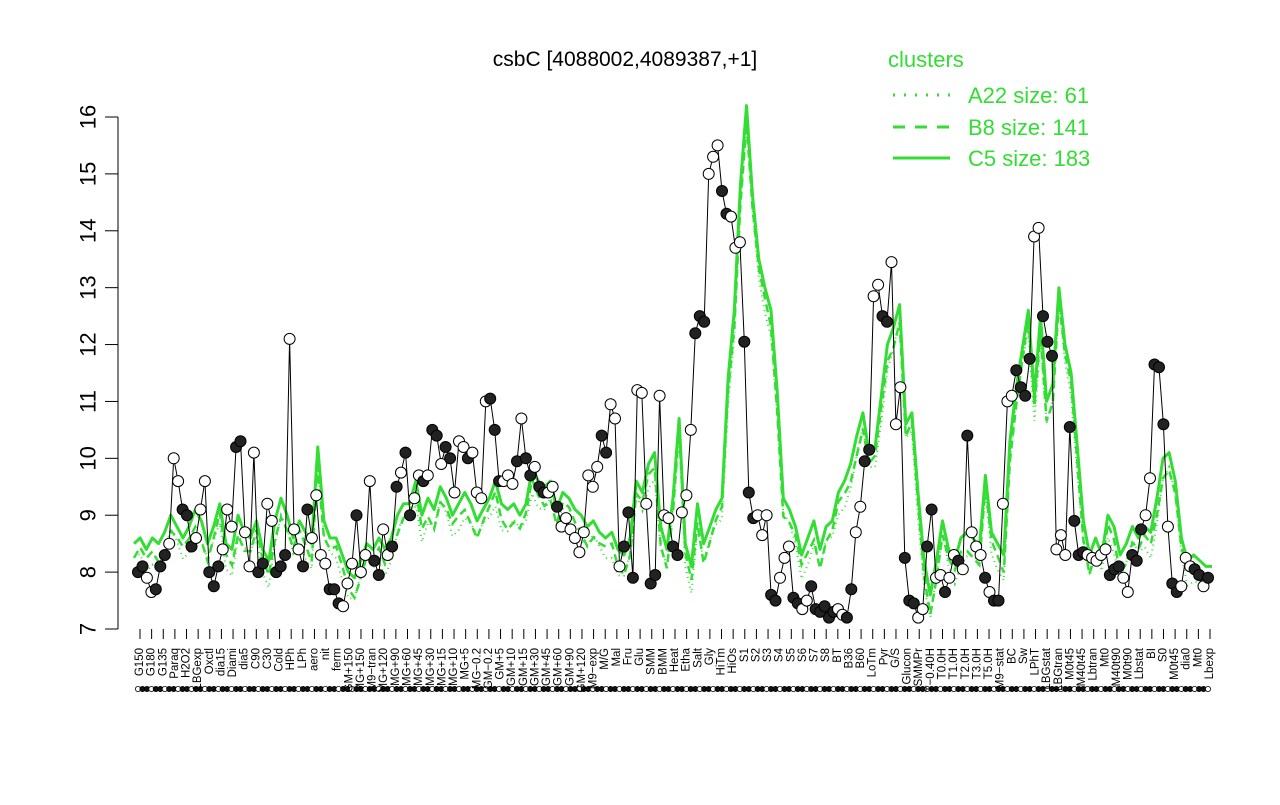 This screenshot has height=805, width=1280. I want to click on x-tick-label: T5.0H, so click(989, 663).